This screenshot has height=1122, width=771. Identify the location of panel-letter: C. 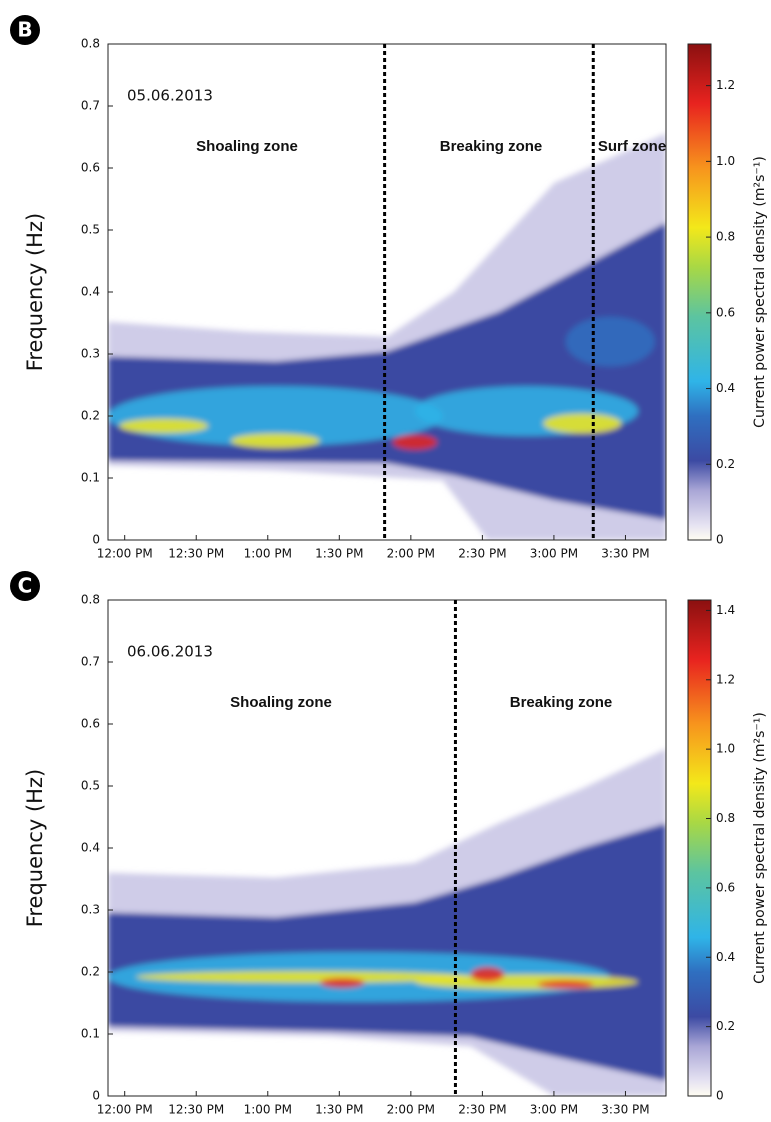
(25, 586).